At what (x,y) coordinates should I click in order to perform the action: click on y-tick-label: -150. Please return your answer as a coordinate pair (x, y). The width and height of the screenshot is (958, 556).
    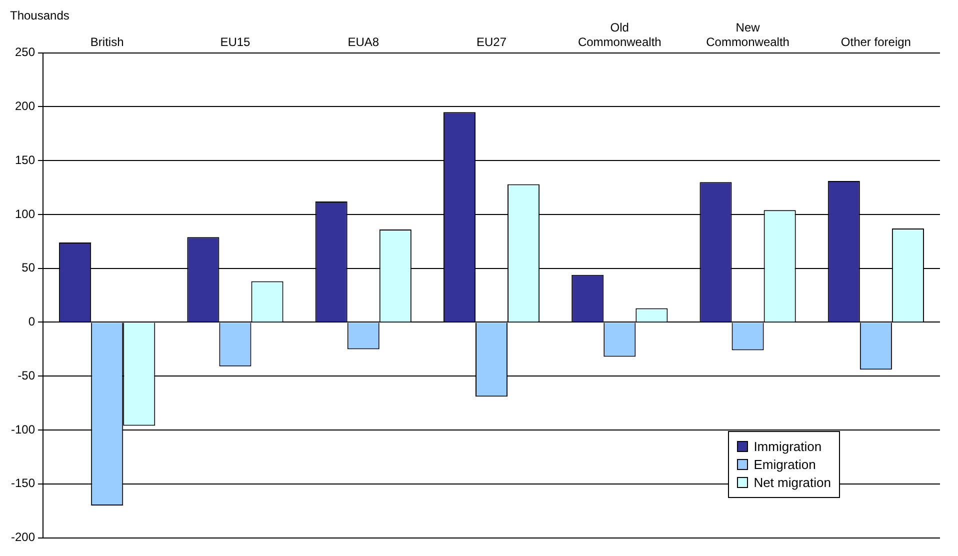
    Looking at the image, I should click on (23, 483).